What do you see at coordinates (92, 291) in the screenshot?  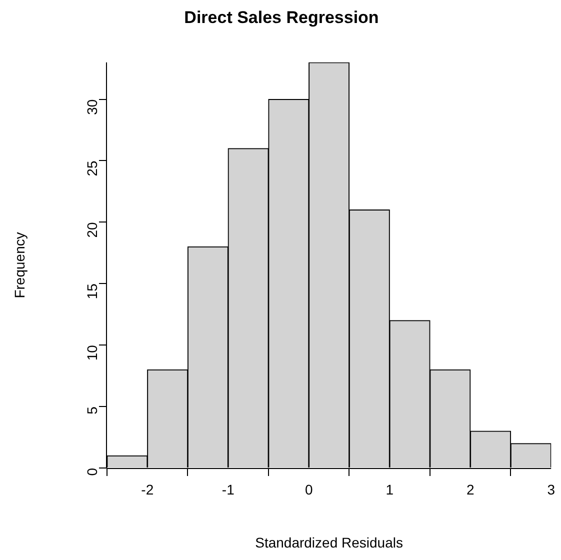 I see `y-tick-label: 15` at bounding box center [92, 291].